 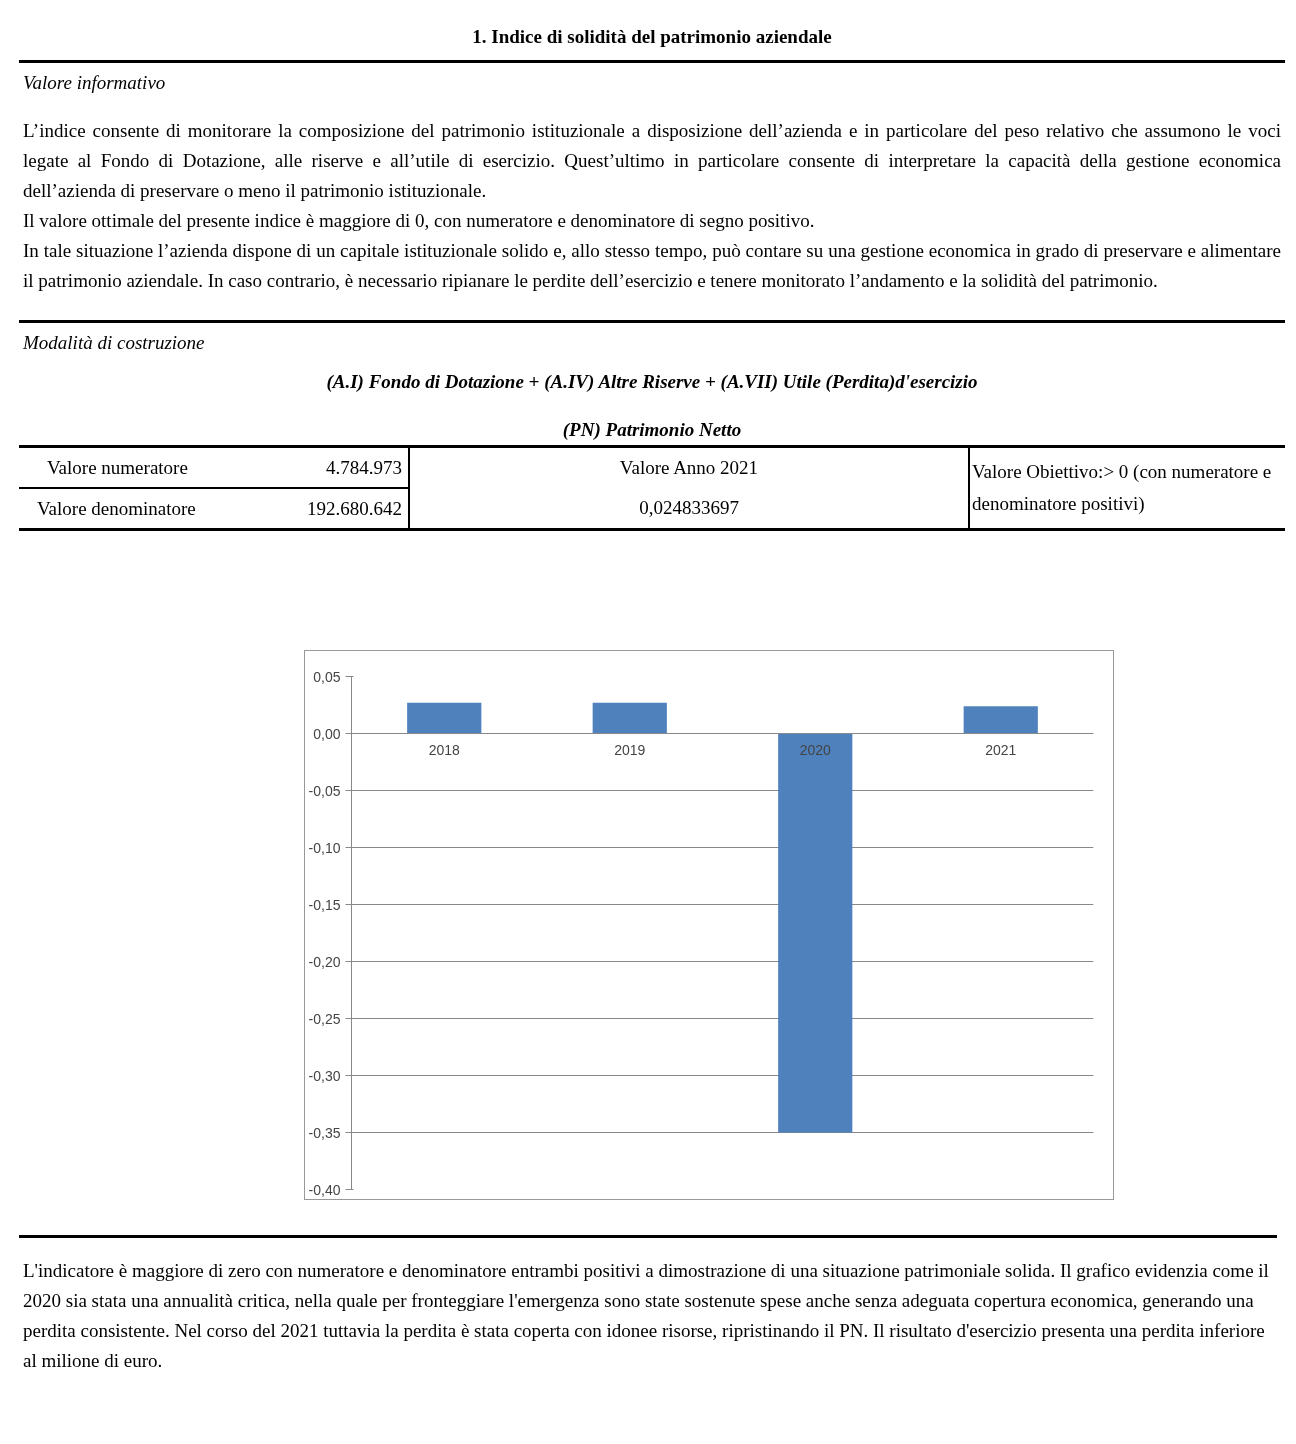 What do you see at coordinates (116, 508) in the screenshot?
I see `text: Valore denominatore` at bounding box center [116, 508].